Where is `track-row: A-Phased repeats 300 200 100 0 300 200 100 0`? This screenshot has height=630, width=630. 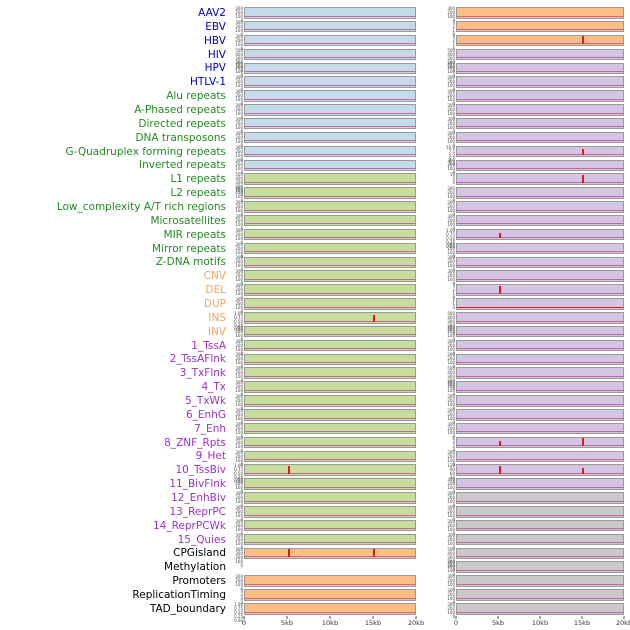
track-row: A-Phased repeats 300 200 100 0 300 200 100 0 is located at coordinates (315, 111).